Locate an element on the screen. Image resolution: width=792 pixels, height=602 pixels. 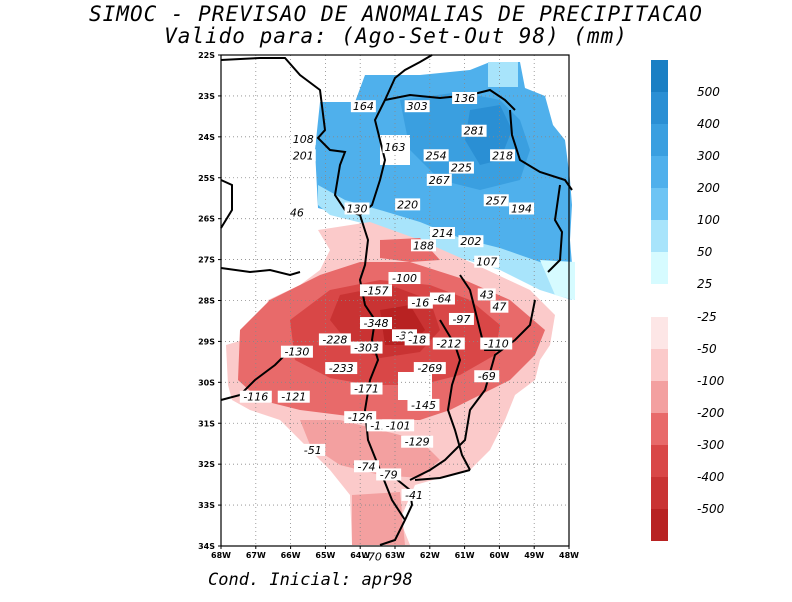
anomaly-value-label: -79 is located at coordinates (389, 474).